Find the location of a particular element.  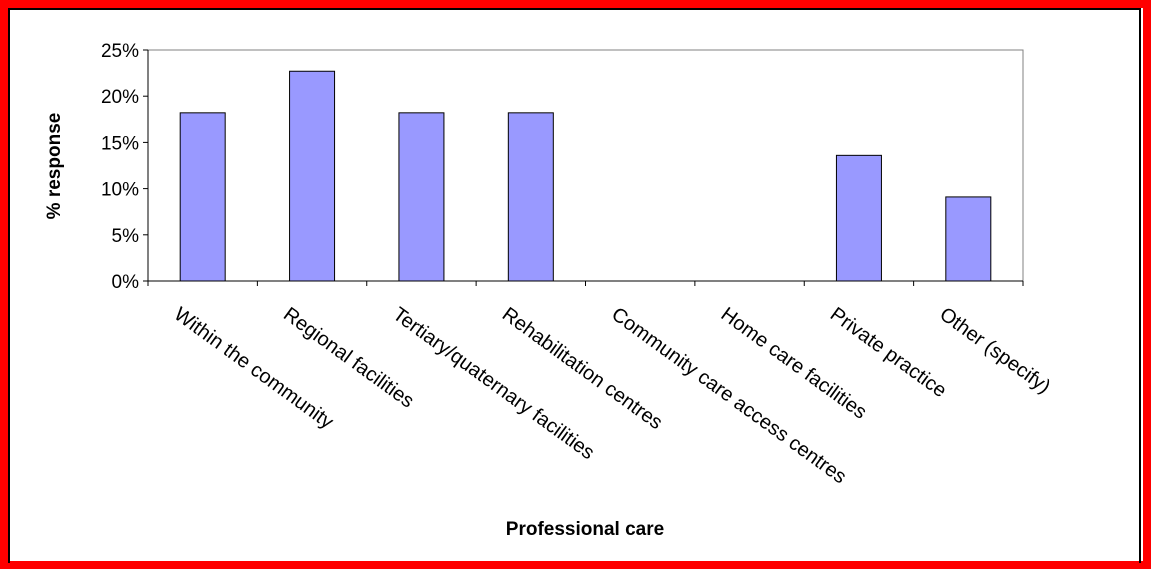

y-axis-ticks: 0% 5% 10% 15% 20% 25% is located at coordinates (124, 167).